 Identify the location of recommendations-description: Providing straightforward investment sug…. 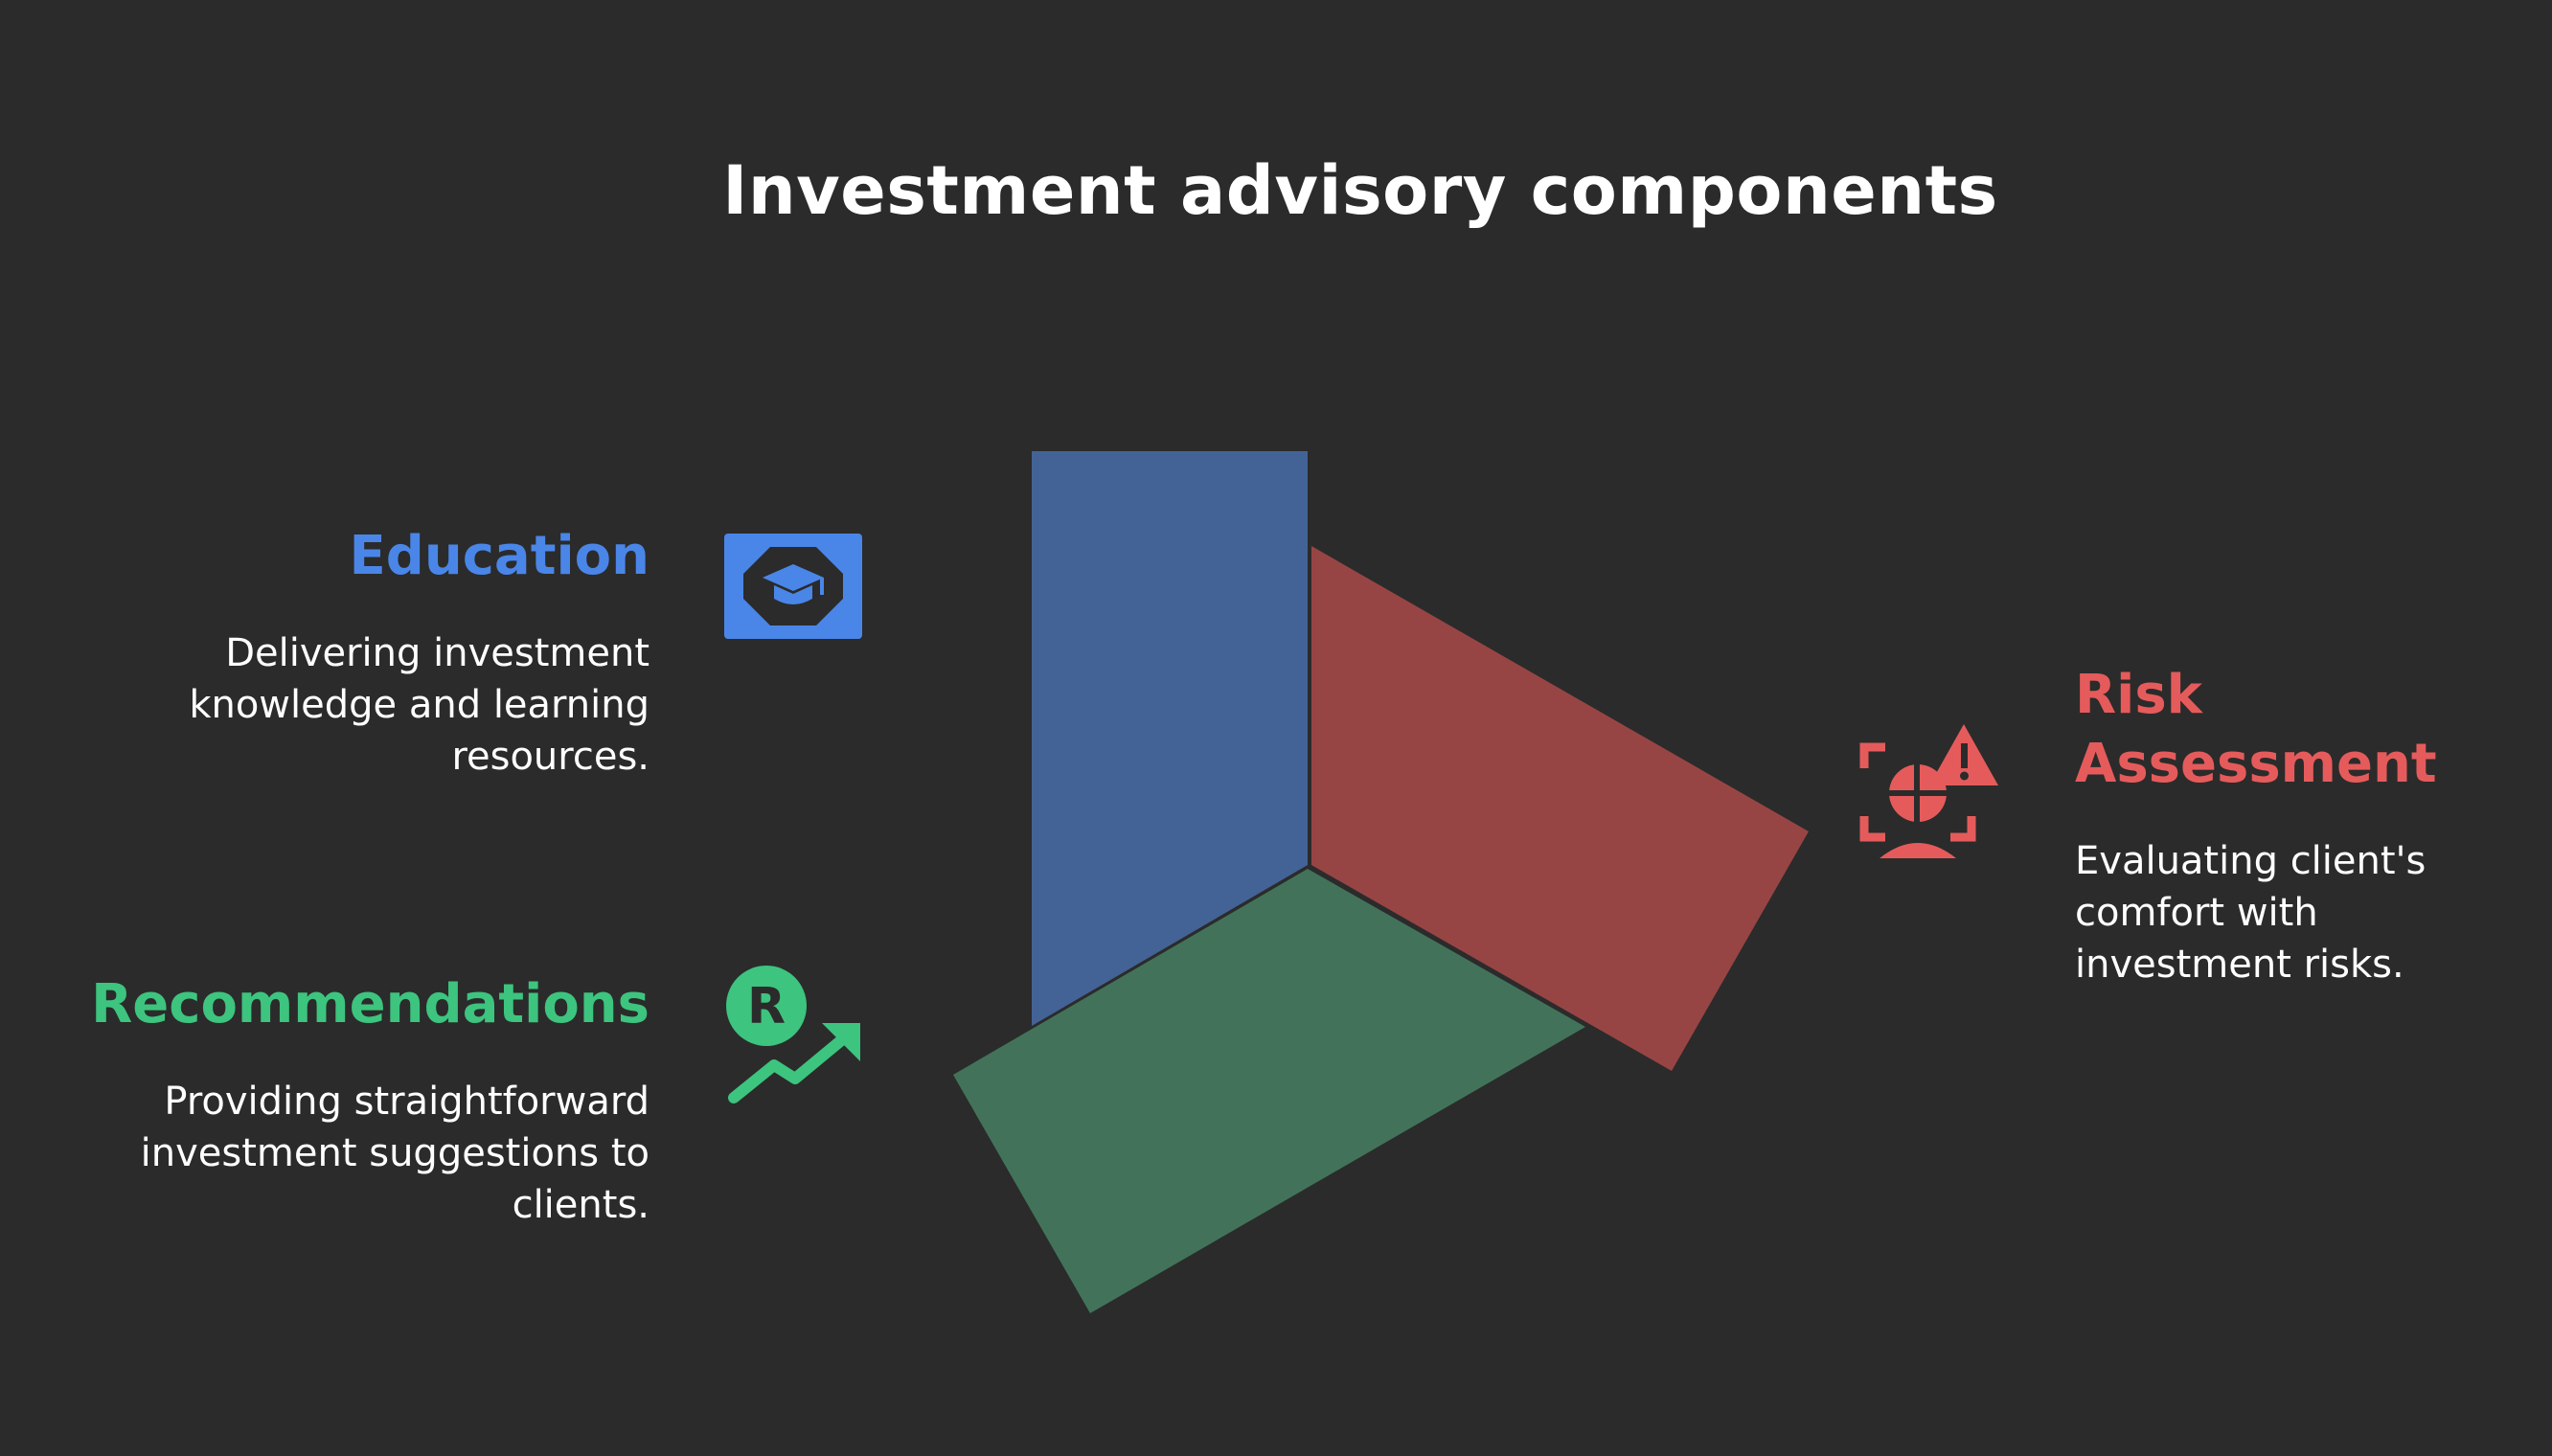
(394, 1153).